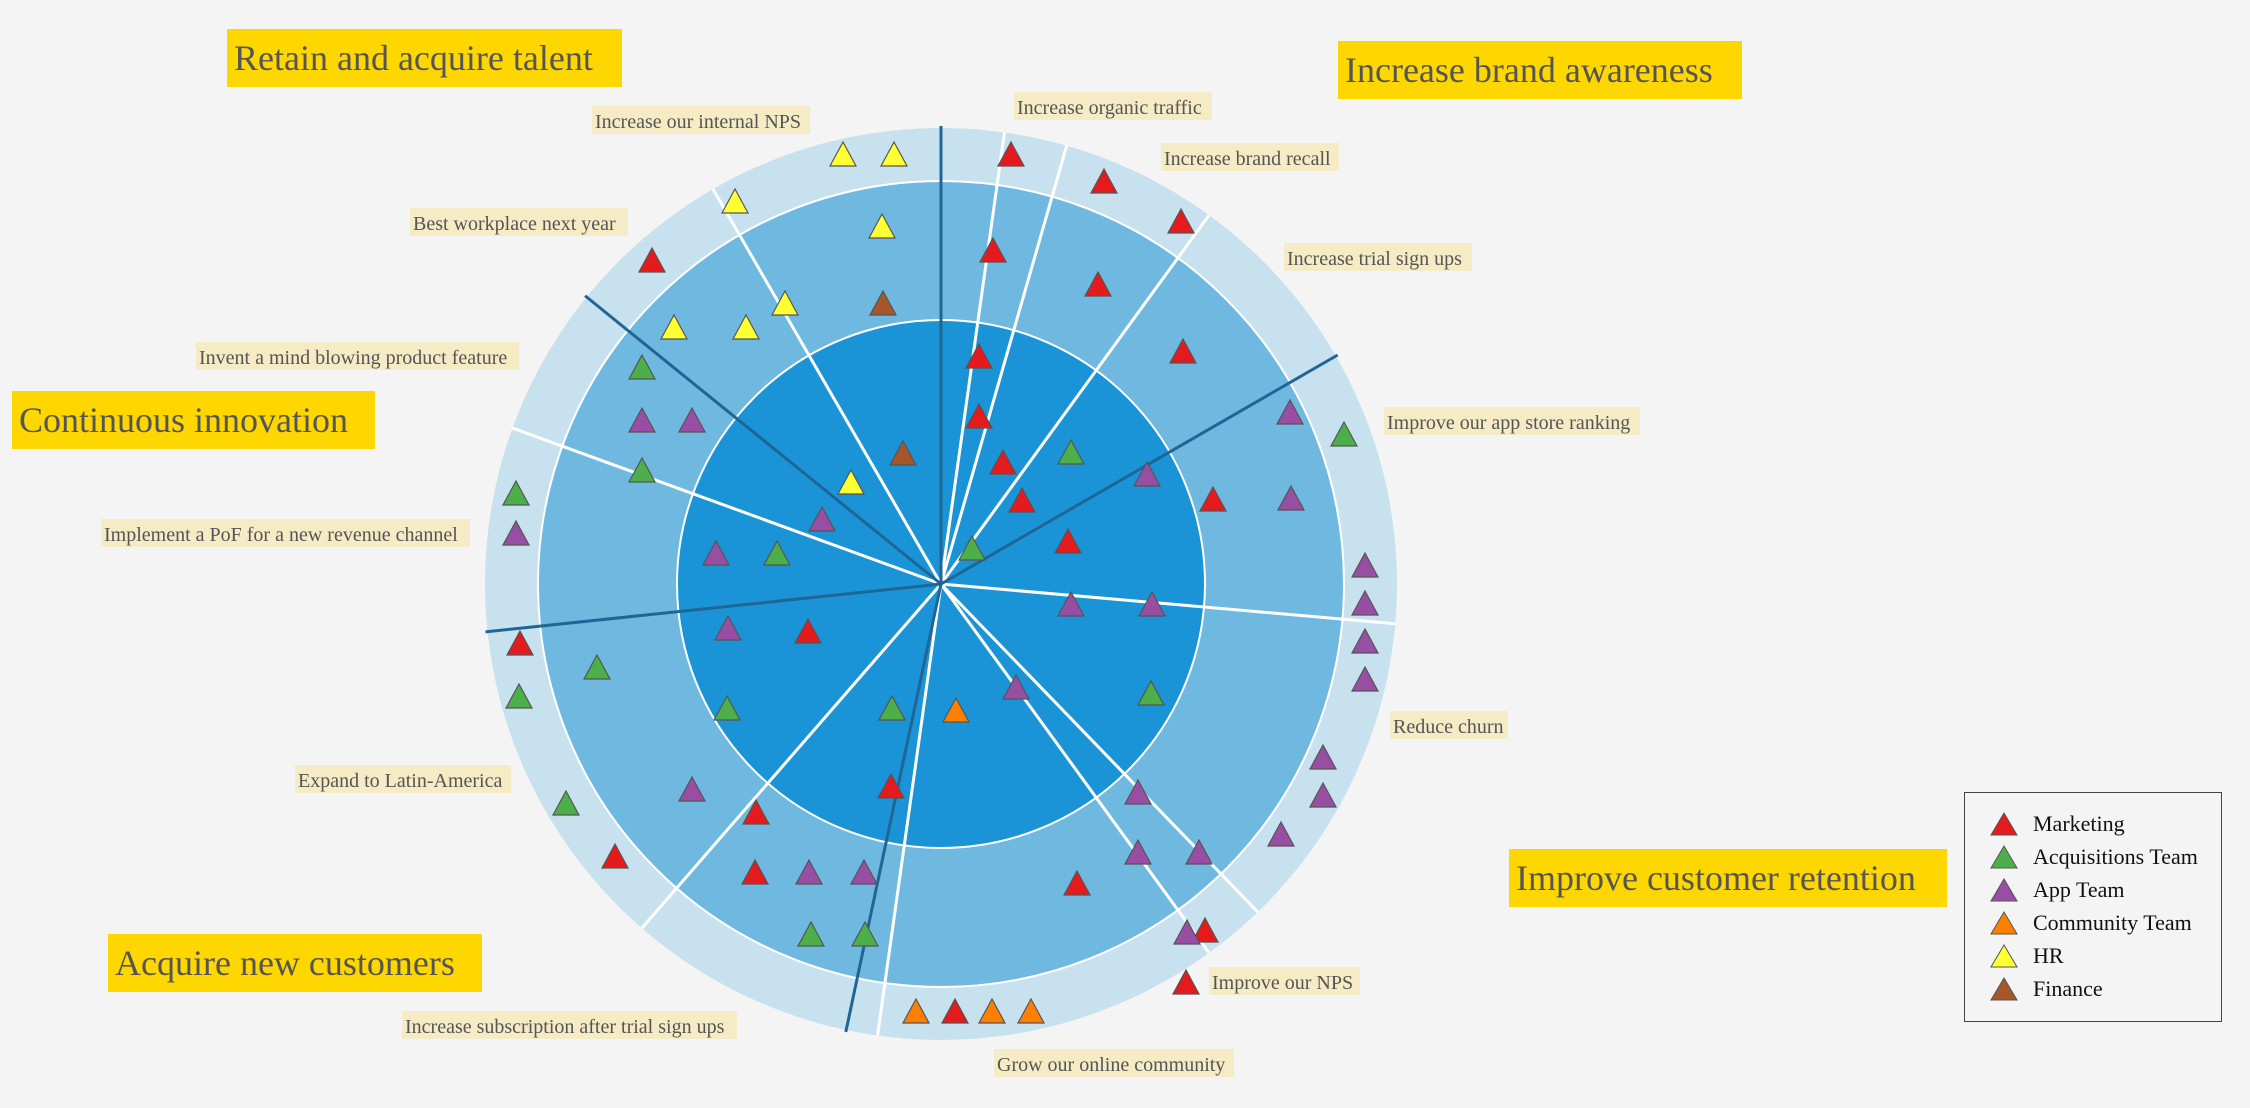  Describe the element at coordinates (1374, 259) in the screenshot. I see `svg-text: Increase trial sign ups` at that location.